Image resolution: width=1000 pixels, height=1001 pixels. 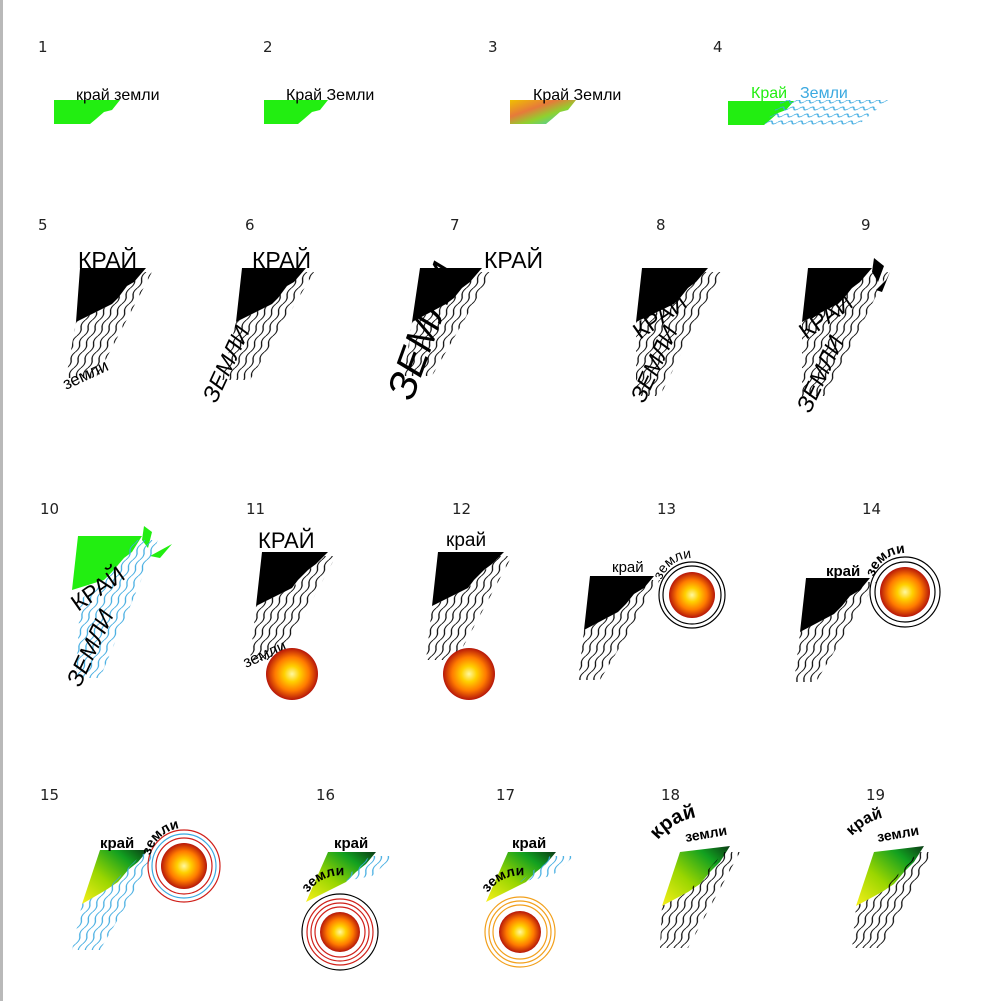 I want to click on variant-number: 1, so click(x=43, y=47).